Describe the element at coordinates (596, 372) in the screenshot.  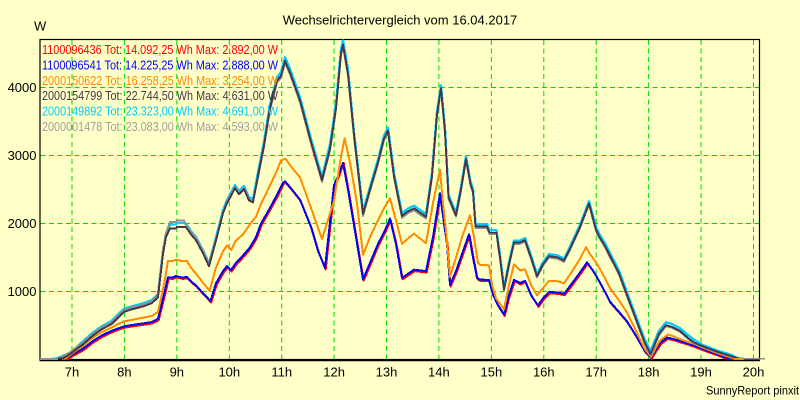
I see `svg-text: 17h` at that location.